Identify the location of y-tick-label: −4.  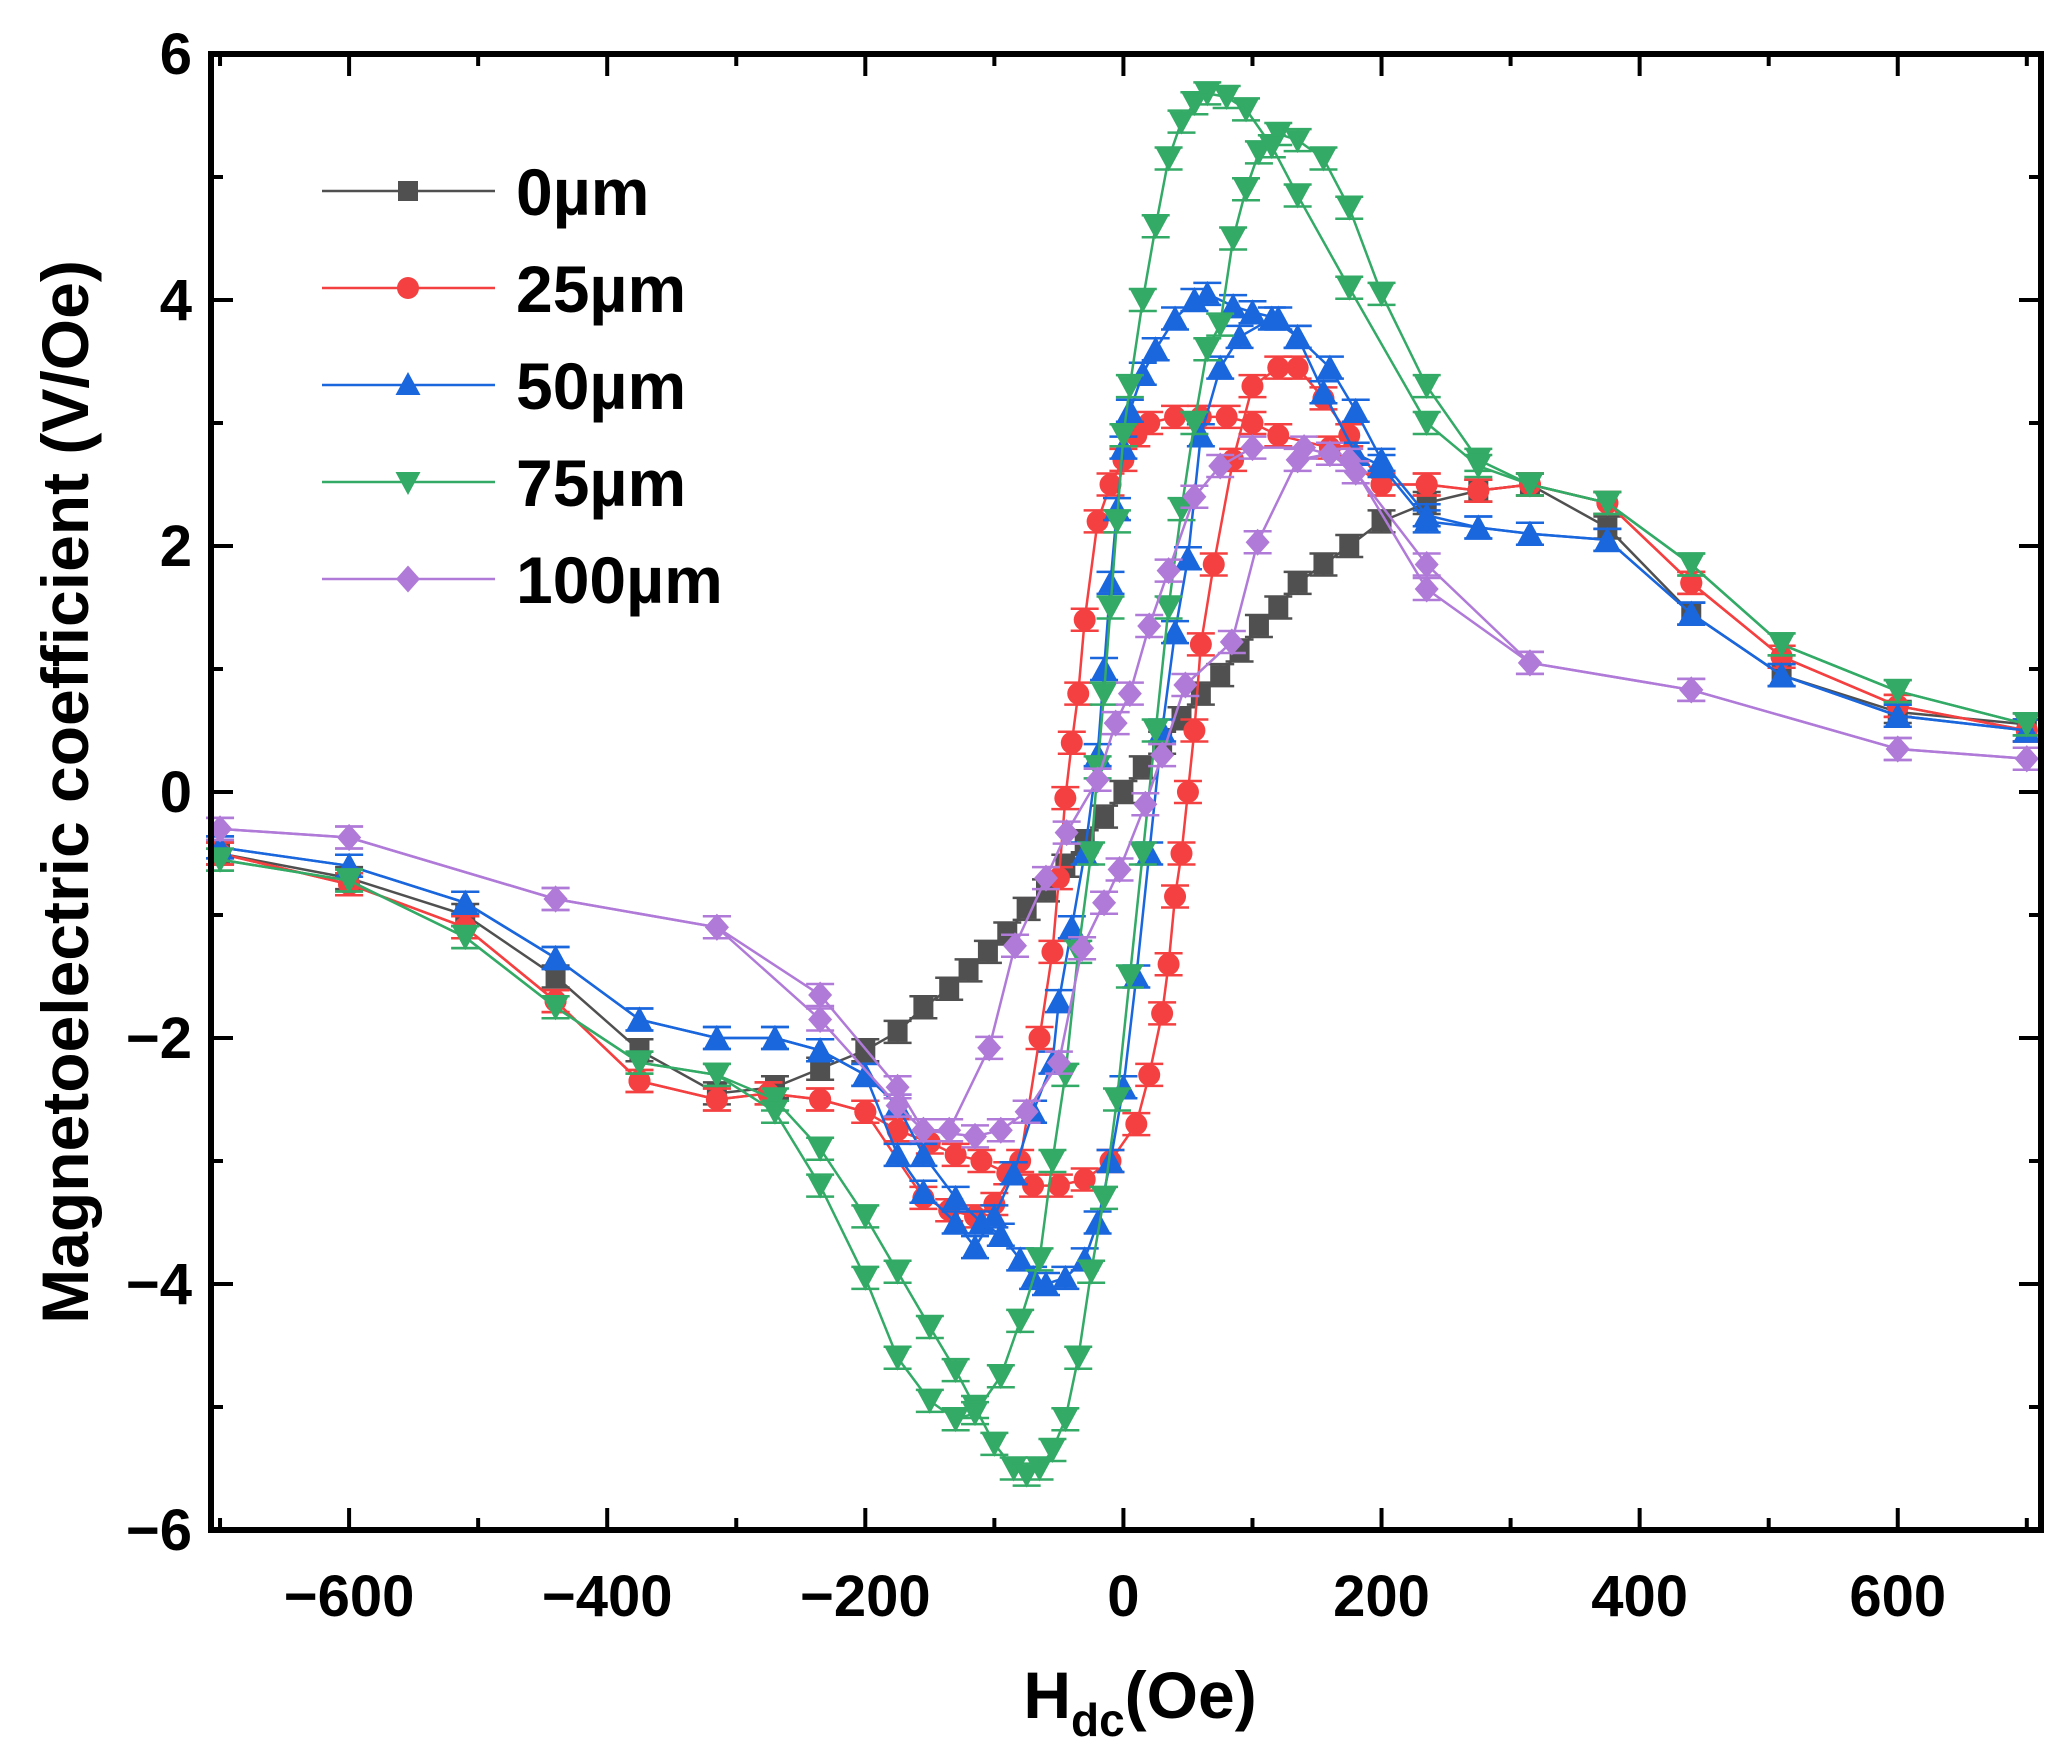
(159, 1284).